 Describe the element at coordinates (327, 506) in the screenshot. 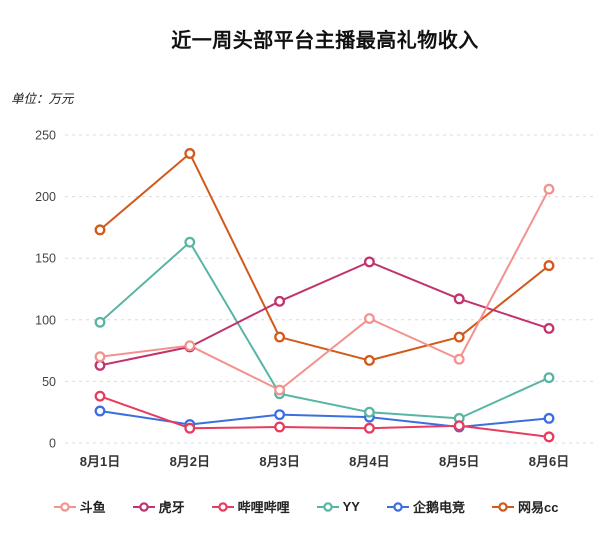

I see `legend-marker-icon-yy` at that location.